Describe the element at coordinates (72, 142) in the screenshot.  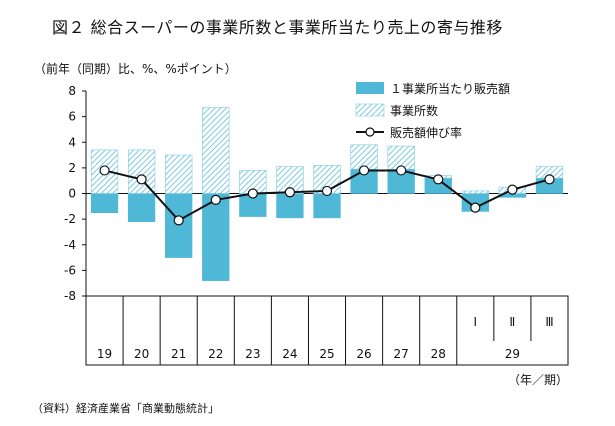
I see `y-tick-label: 4` at that location.